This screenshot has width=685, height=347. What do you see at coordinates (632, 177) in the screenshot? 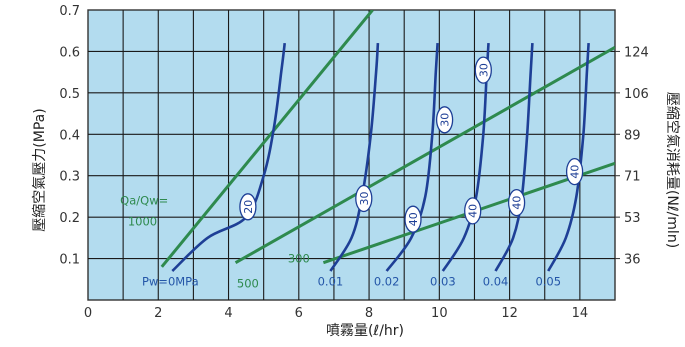
I see `y-tick-label-right: 71` at bounding box center [632, 177].